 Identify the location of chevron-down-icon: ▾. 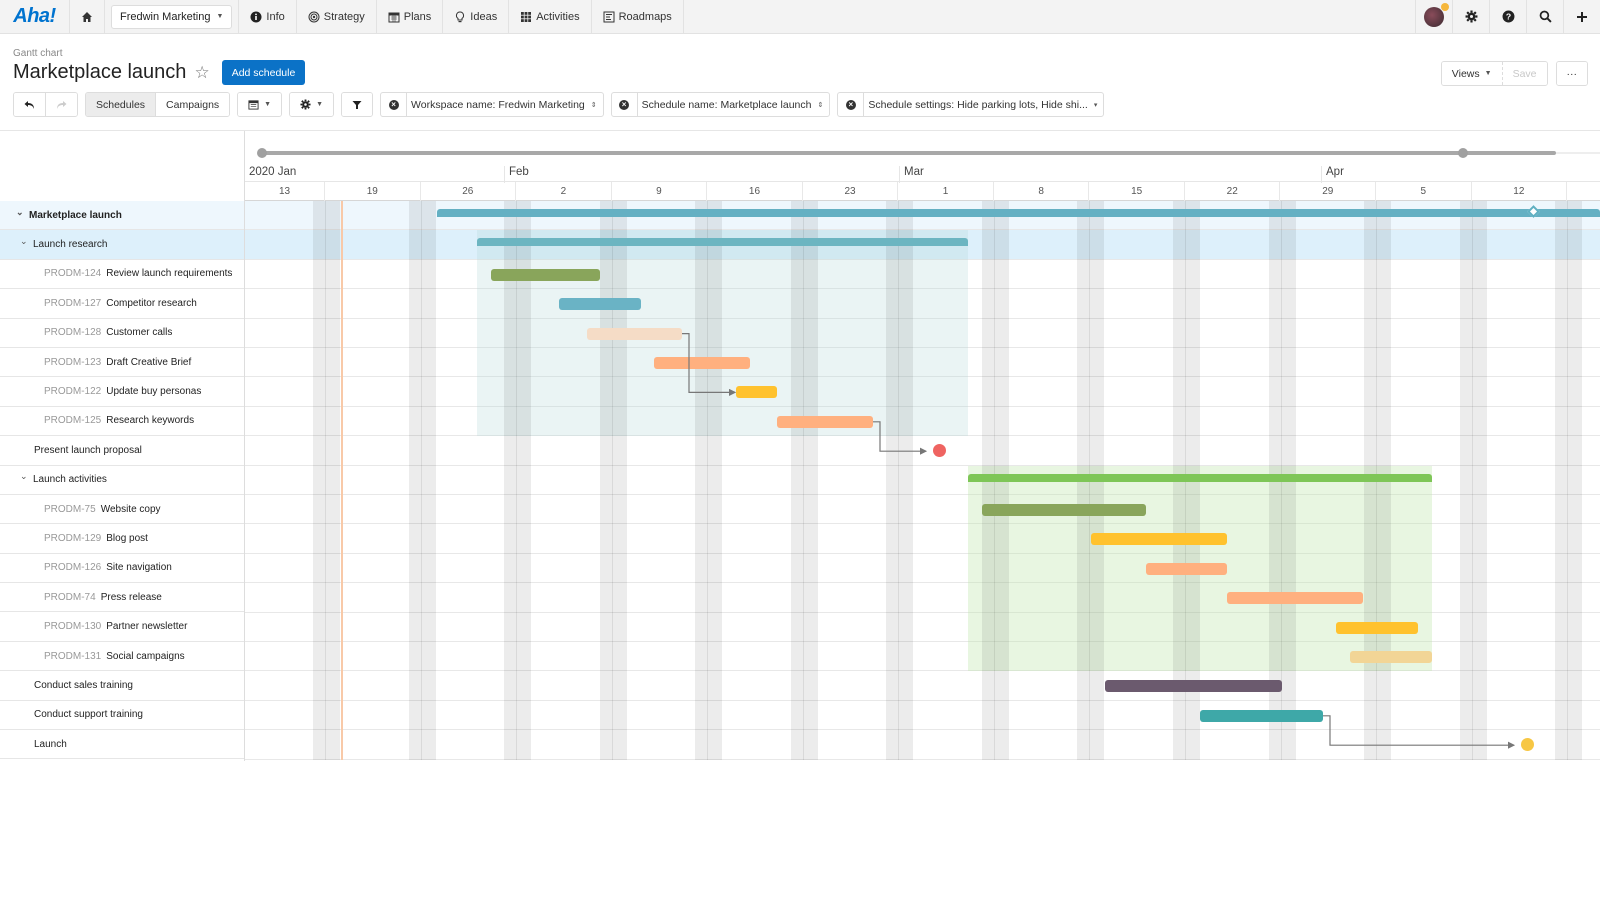
(1095, 105).